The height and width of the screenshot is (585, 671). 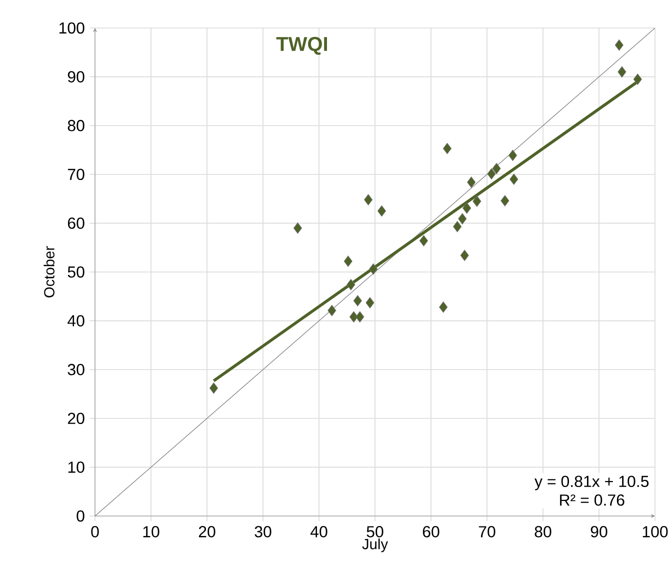 What do you see at coordinates (431, 532) in the screenshot?
I see `x-tick-label: 60` at bounding box center [431, 532].